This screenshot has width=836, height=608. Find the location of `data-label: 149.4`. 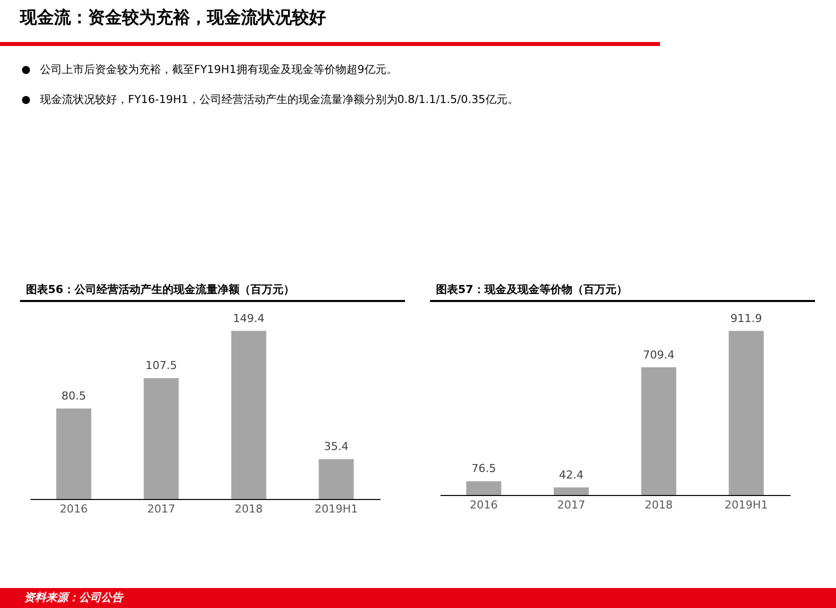

data-label: 149.4 is located at coordinates (248, 318).